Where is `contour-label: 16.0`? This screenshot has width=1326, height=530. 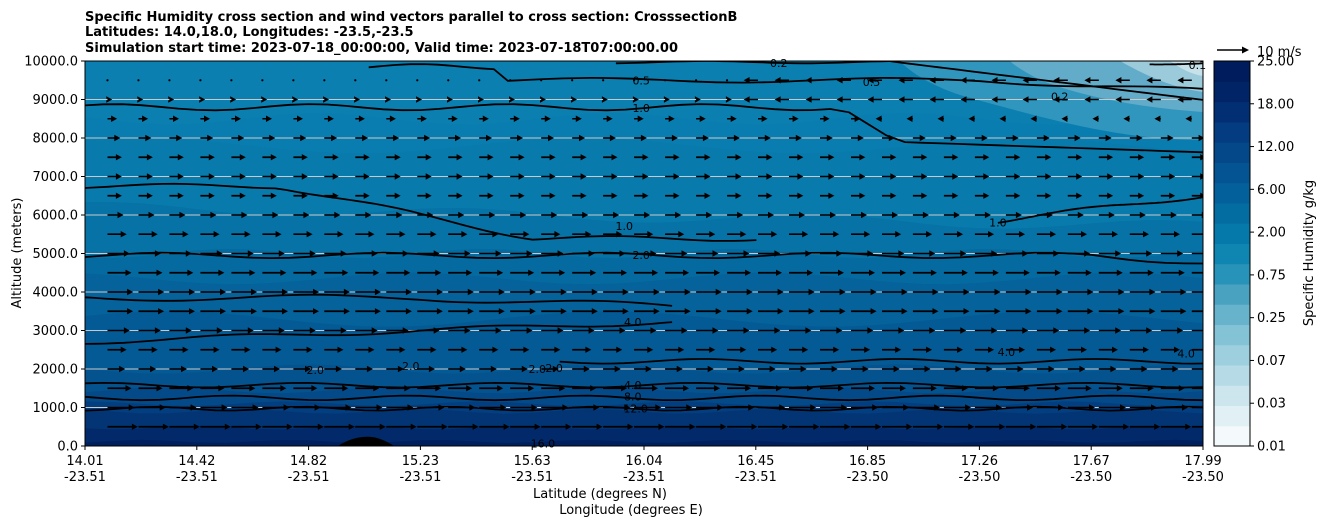 contour-label: 16.0 is located at coordinates (543, 444).